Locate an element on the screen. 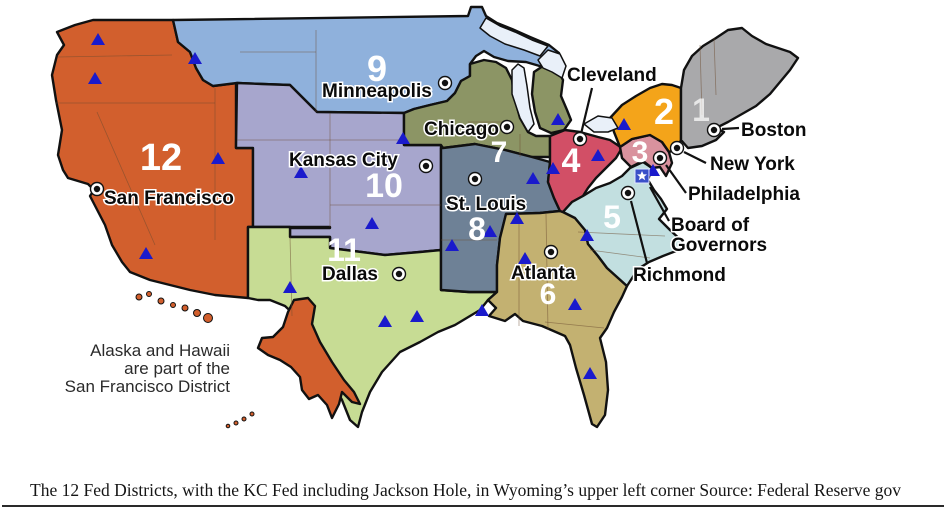 This screenshot has height=513, width=944. hawaii-islands is located at coordinates (174, 307).